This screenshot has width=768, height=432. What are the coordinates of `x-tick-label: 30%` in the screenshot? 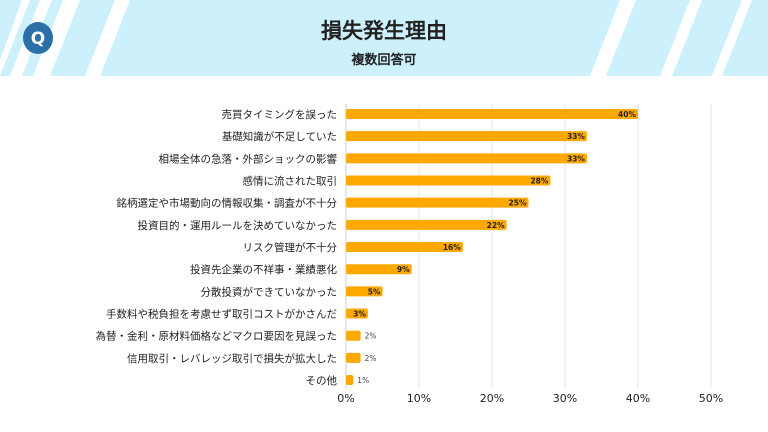 It's located at (565, 398).